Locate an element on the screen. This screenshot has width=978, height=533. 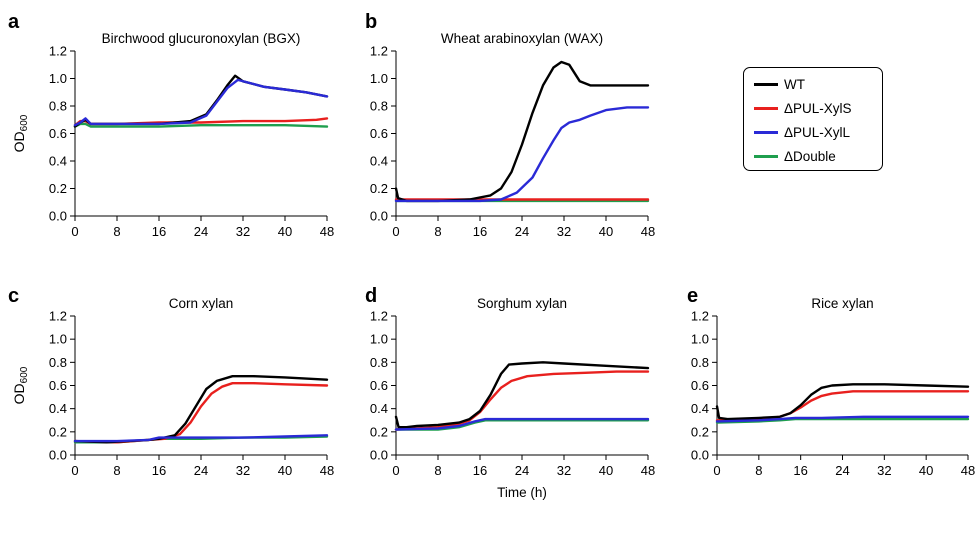
x-tick-label-a: 16 is located at coordinates (159, 231).